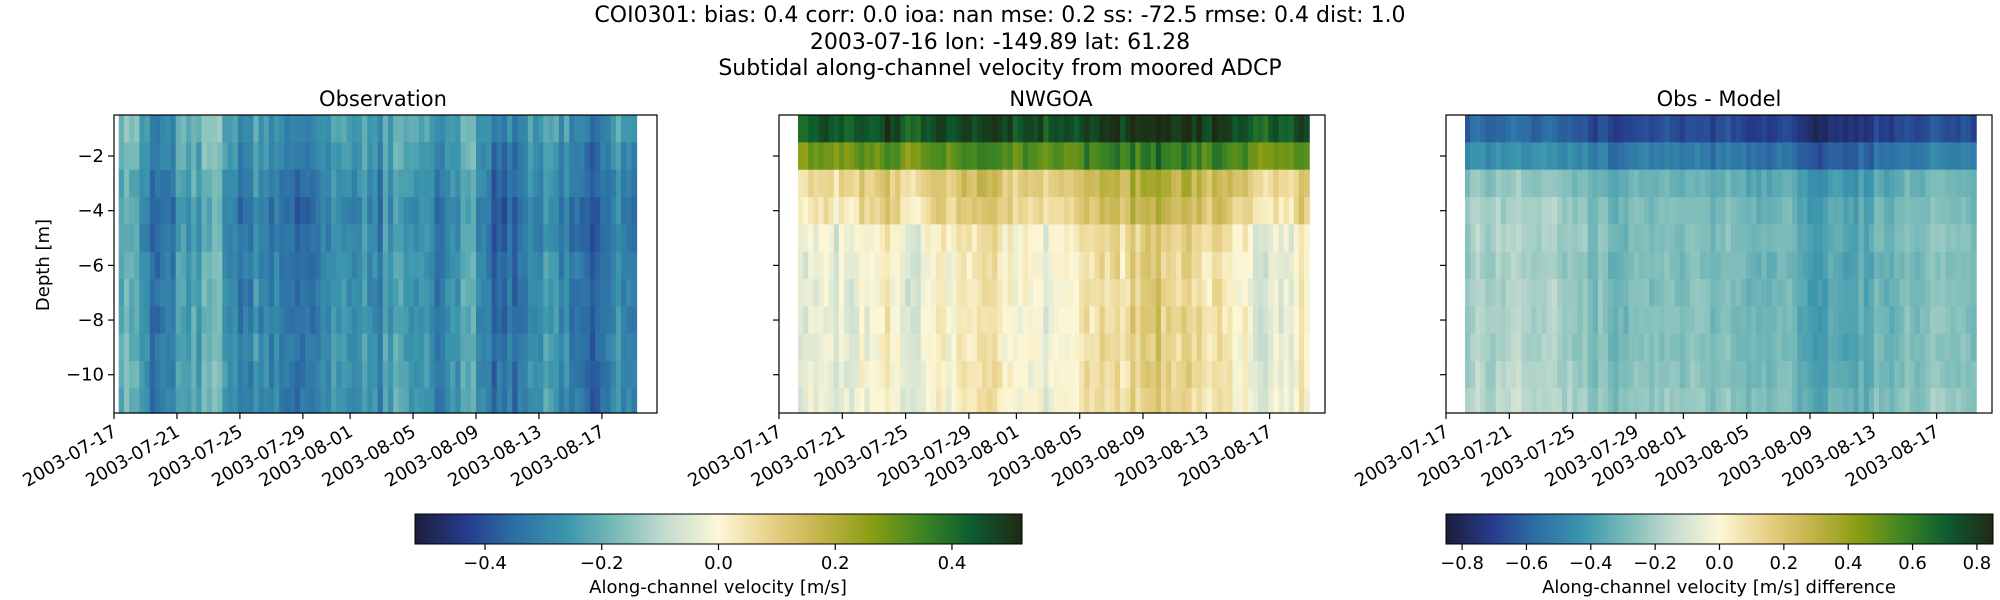  I want to click on colorbar-velocity-gradient, so click(718, 529).